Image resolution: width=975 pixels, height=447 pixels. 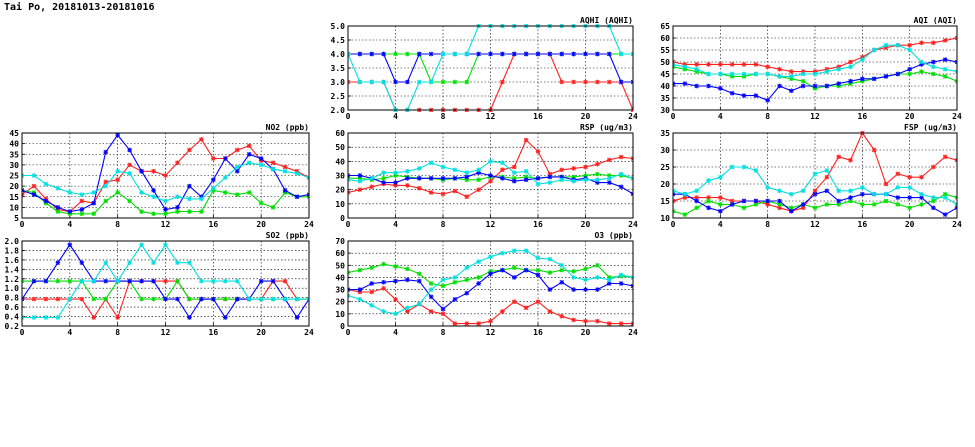 What do you see at coordinates (12, 260) in the screenshot?
I see `y-tick-label: 1.6` at bounding box center [12, 260].